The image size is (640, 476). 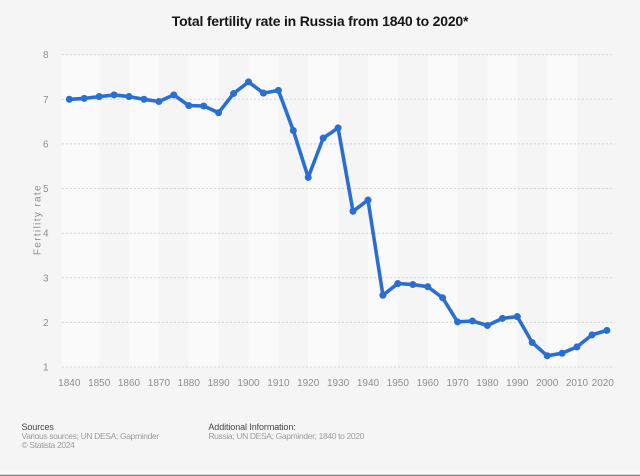 I want to click on svg-text: 5, so click(x=46, y=189).